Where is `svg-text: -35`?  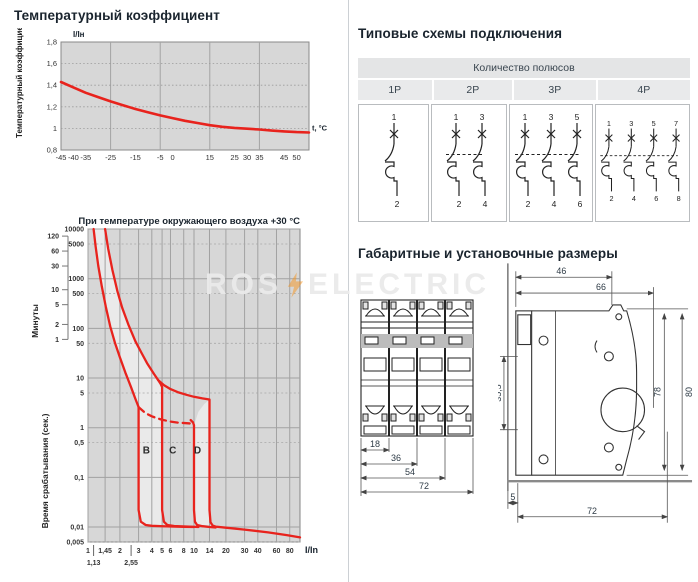 svg-text: -35 is located at coordinates (85, 157).